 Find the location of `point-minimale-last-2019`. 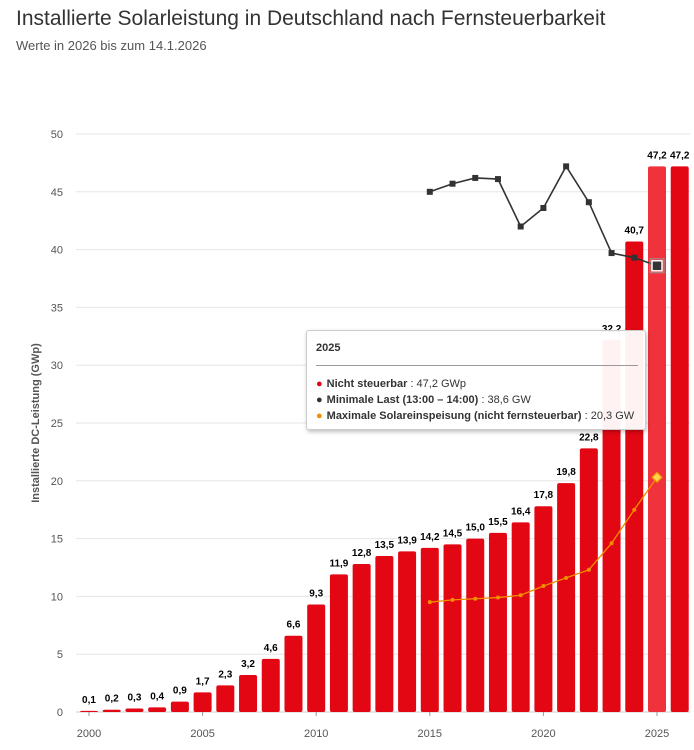

point-minimale-last-2019 is located at coordinates (520, 226).